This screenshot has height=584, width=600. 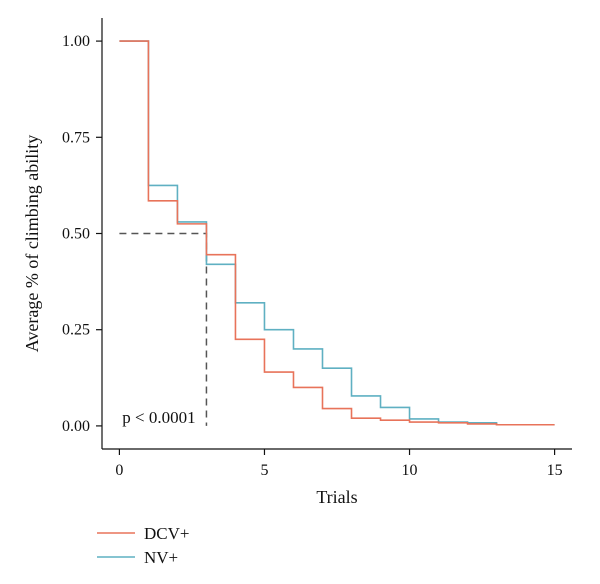 I want to click on x-axis: 0 5 10 15, so click(x=337, y=463).